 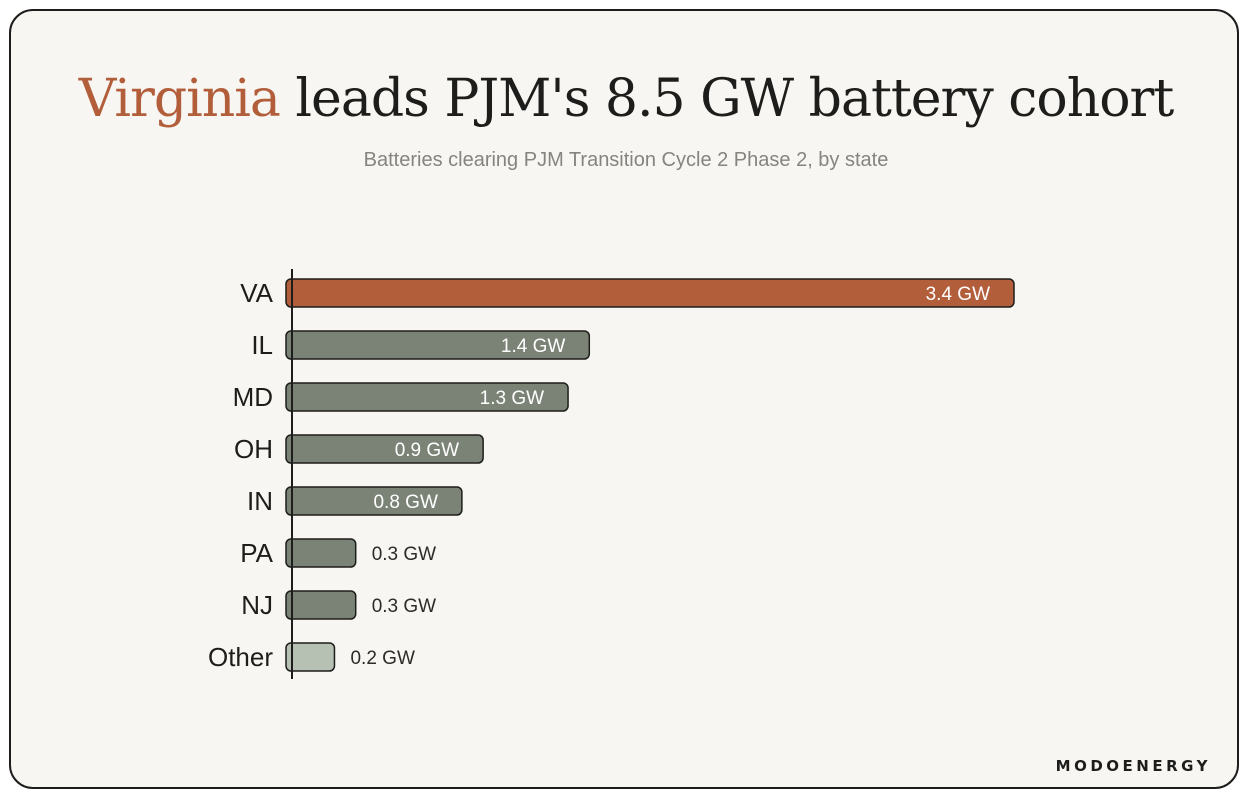 I want to click on value-label: 0.8 GW, so click(x=405, y=502).